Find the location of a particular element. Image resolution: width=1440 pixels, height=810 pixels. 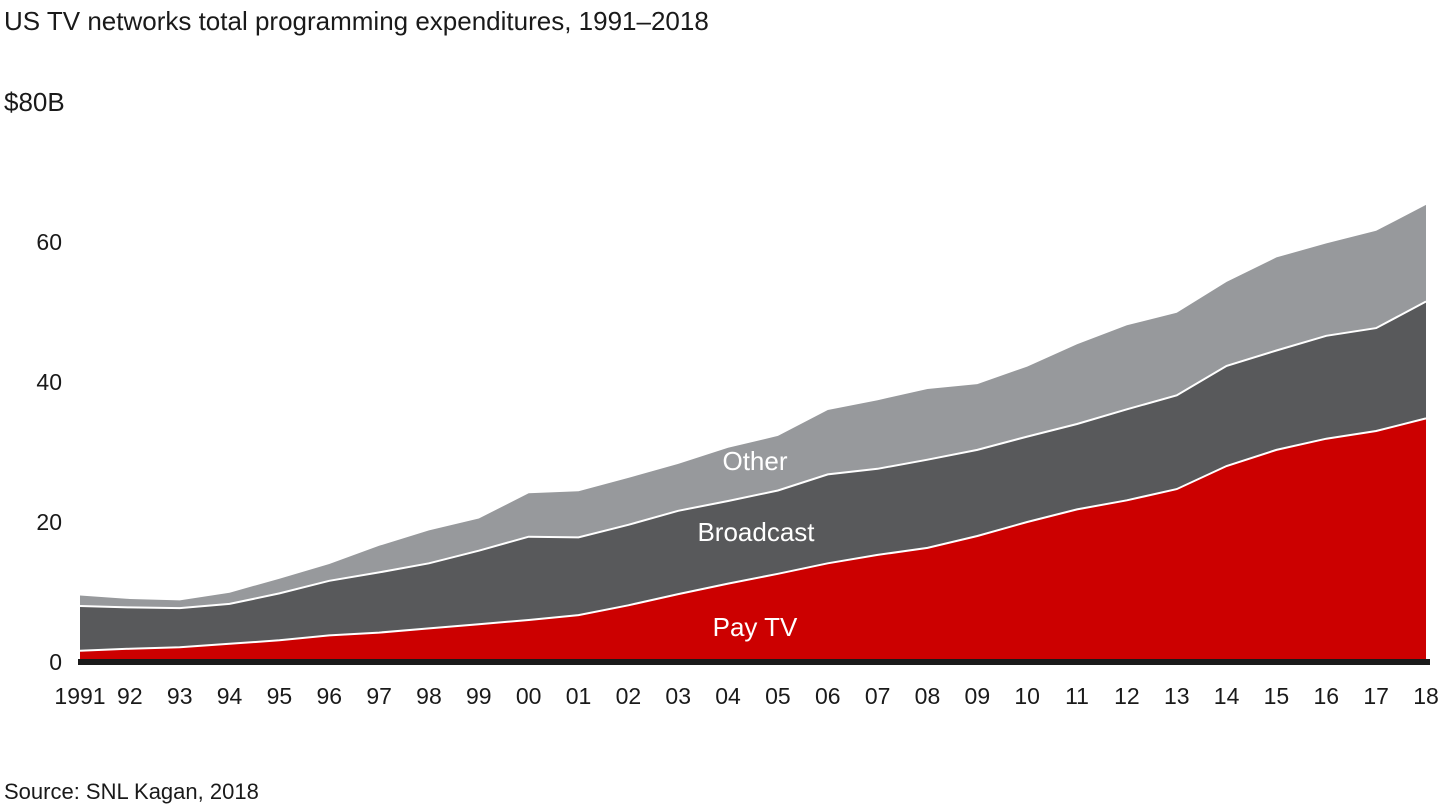

x-tick-label-95: 95 is located at coordinates (280, 696).